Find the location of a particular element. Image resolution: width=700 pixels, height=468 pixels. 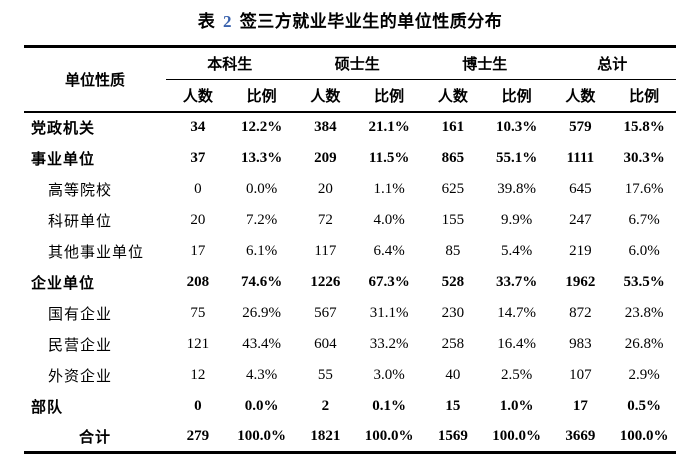

cell-ratio: 6.0% is located at coordinates (644, 250).